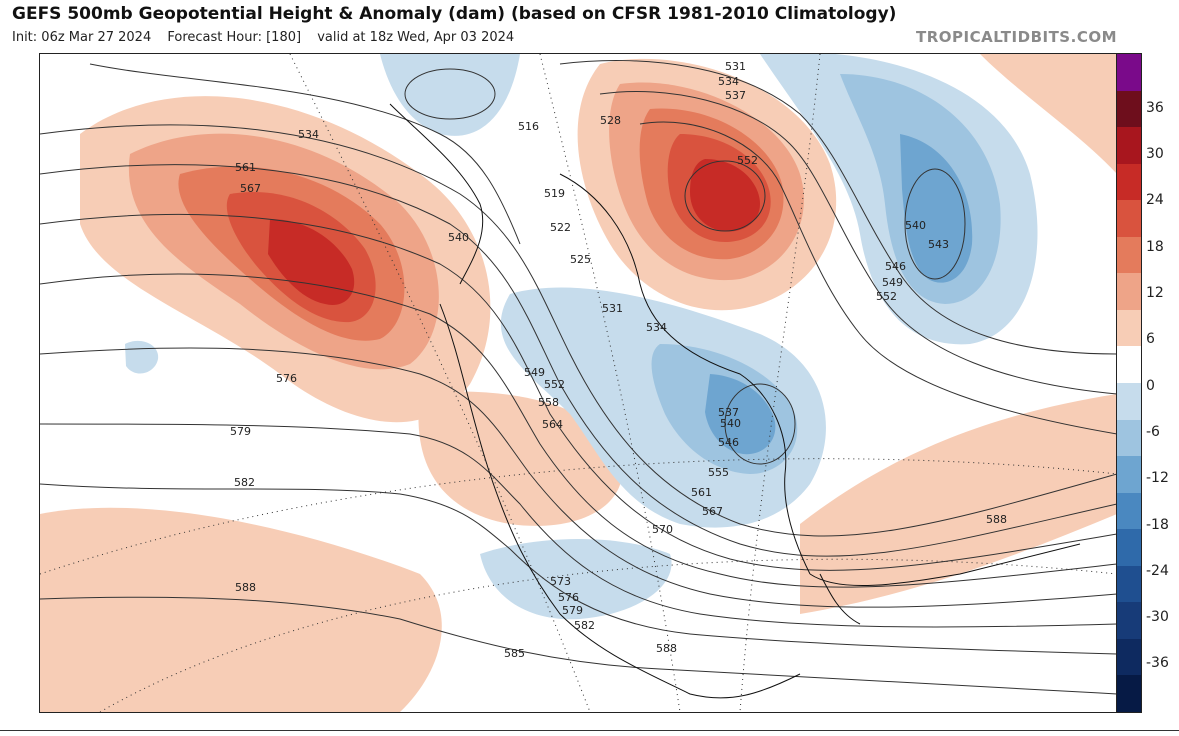  I want to click on colorbar-tick-label: -12, so click(1157, 478).